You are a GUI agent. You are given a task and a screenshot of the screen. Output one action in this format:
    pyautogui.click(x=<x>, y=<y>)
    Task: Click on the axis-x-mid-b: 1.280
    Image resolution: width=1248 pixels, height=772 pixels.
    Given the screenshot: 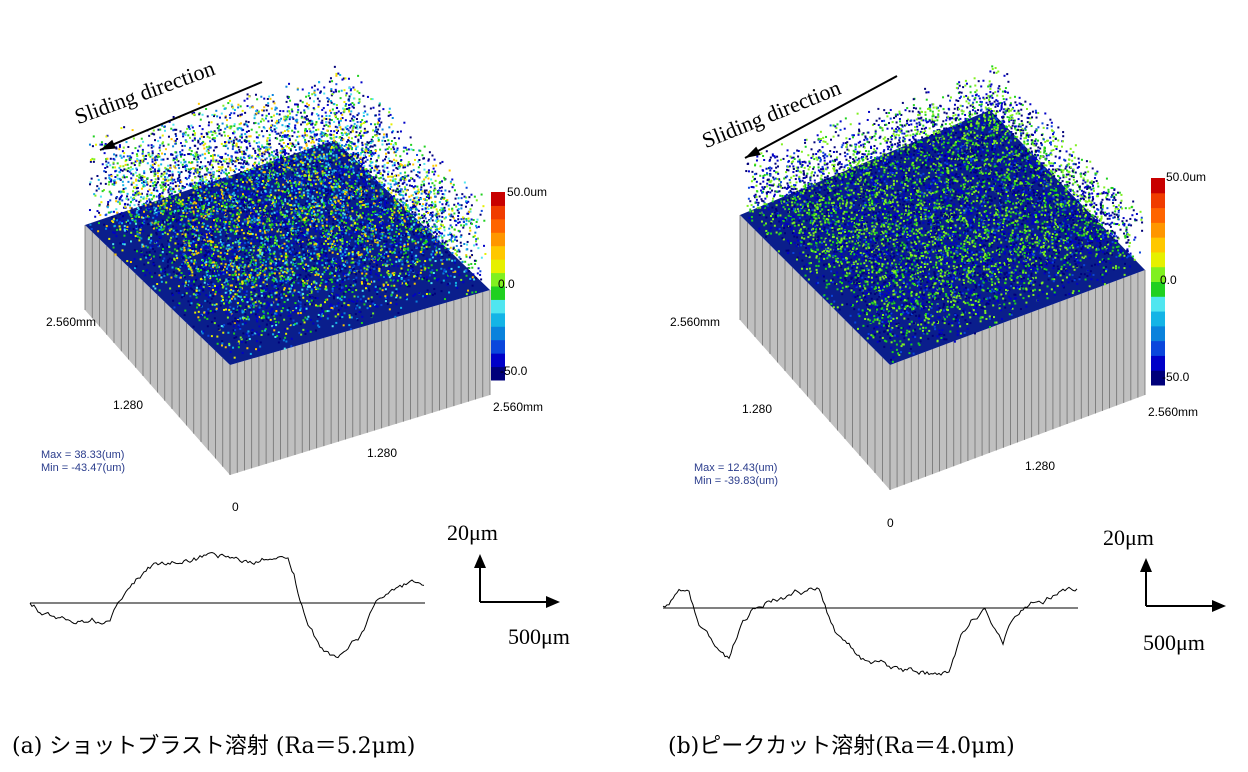 What is the action you would take?
    pyautogui.click(x=1040, y=466)
    